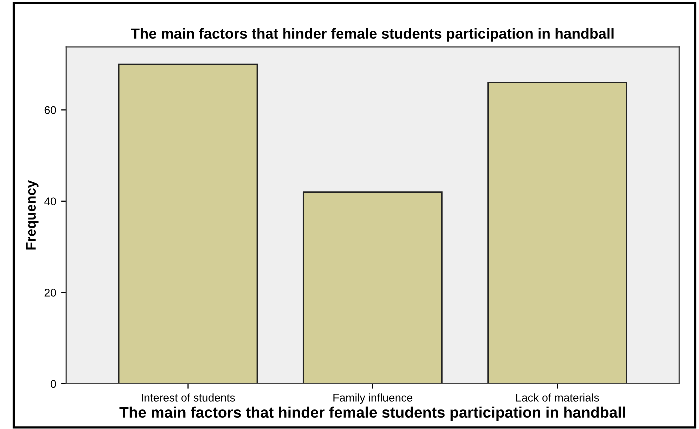 This screenshot has height=429, width=699. Describe the element at coordinates (50, 202) in the screenshot. I see `y-tick-label: 40` at that location.